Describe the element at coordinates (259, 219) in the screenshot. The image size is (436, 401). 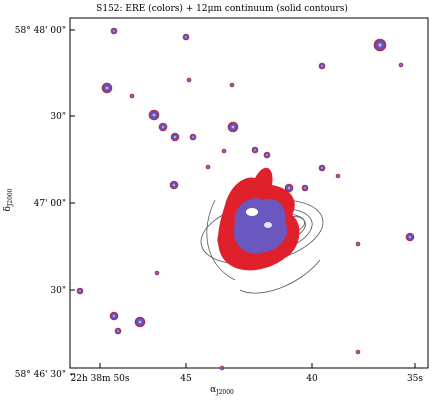
I see `emission-region` at that location.